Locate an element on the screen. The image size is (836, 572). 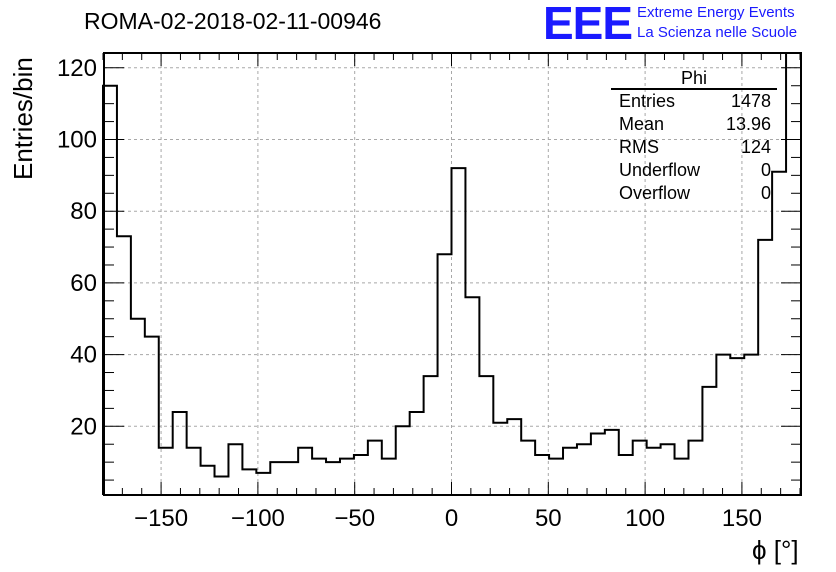
x-tick-label: 50 is located at coordinates (548, 518).